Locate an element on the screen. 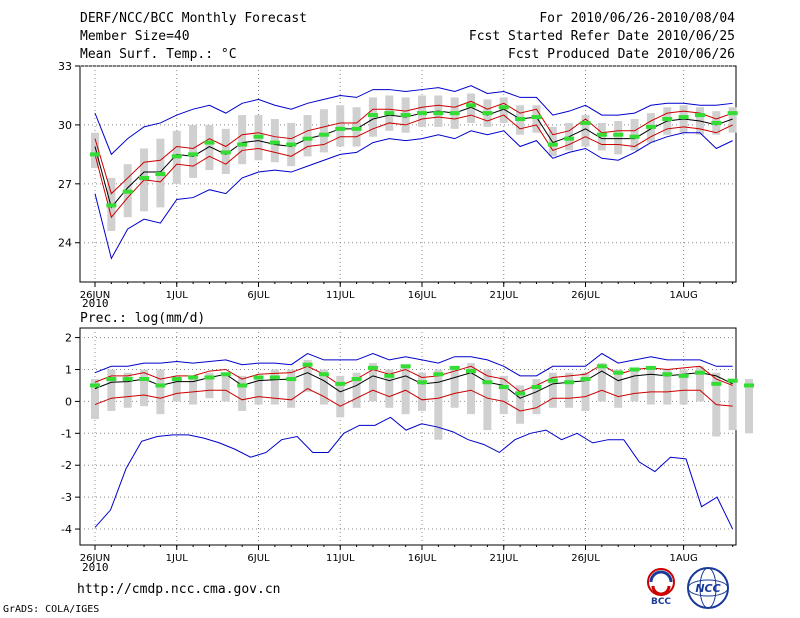  ncc-logo: NCC is located at coordinates (708, 588).